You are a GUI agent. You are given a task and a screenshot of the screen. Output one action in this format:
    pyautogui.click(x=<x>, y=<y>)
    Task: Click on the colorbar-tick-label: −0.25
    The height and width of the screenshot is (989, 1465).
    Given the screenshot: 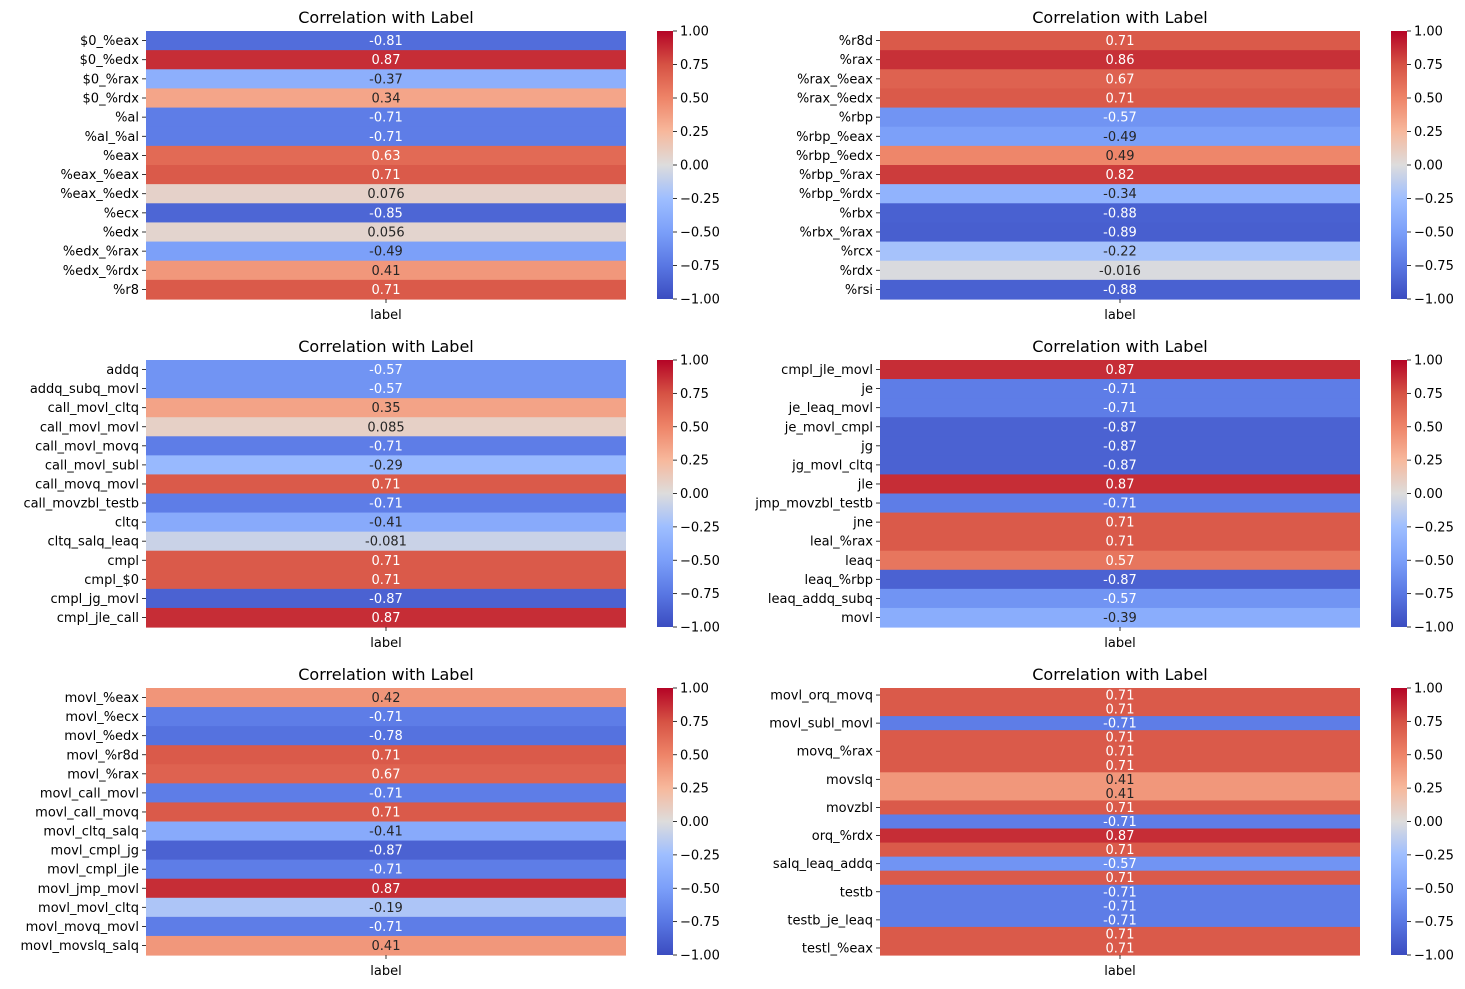 What is the action you would take?
    pyautogui.click(x=1434, y=855)
    